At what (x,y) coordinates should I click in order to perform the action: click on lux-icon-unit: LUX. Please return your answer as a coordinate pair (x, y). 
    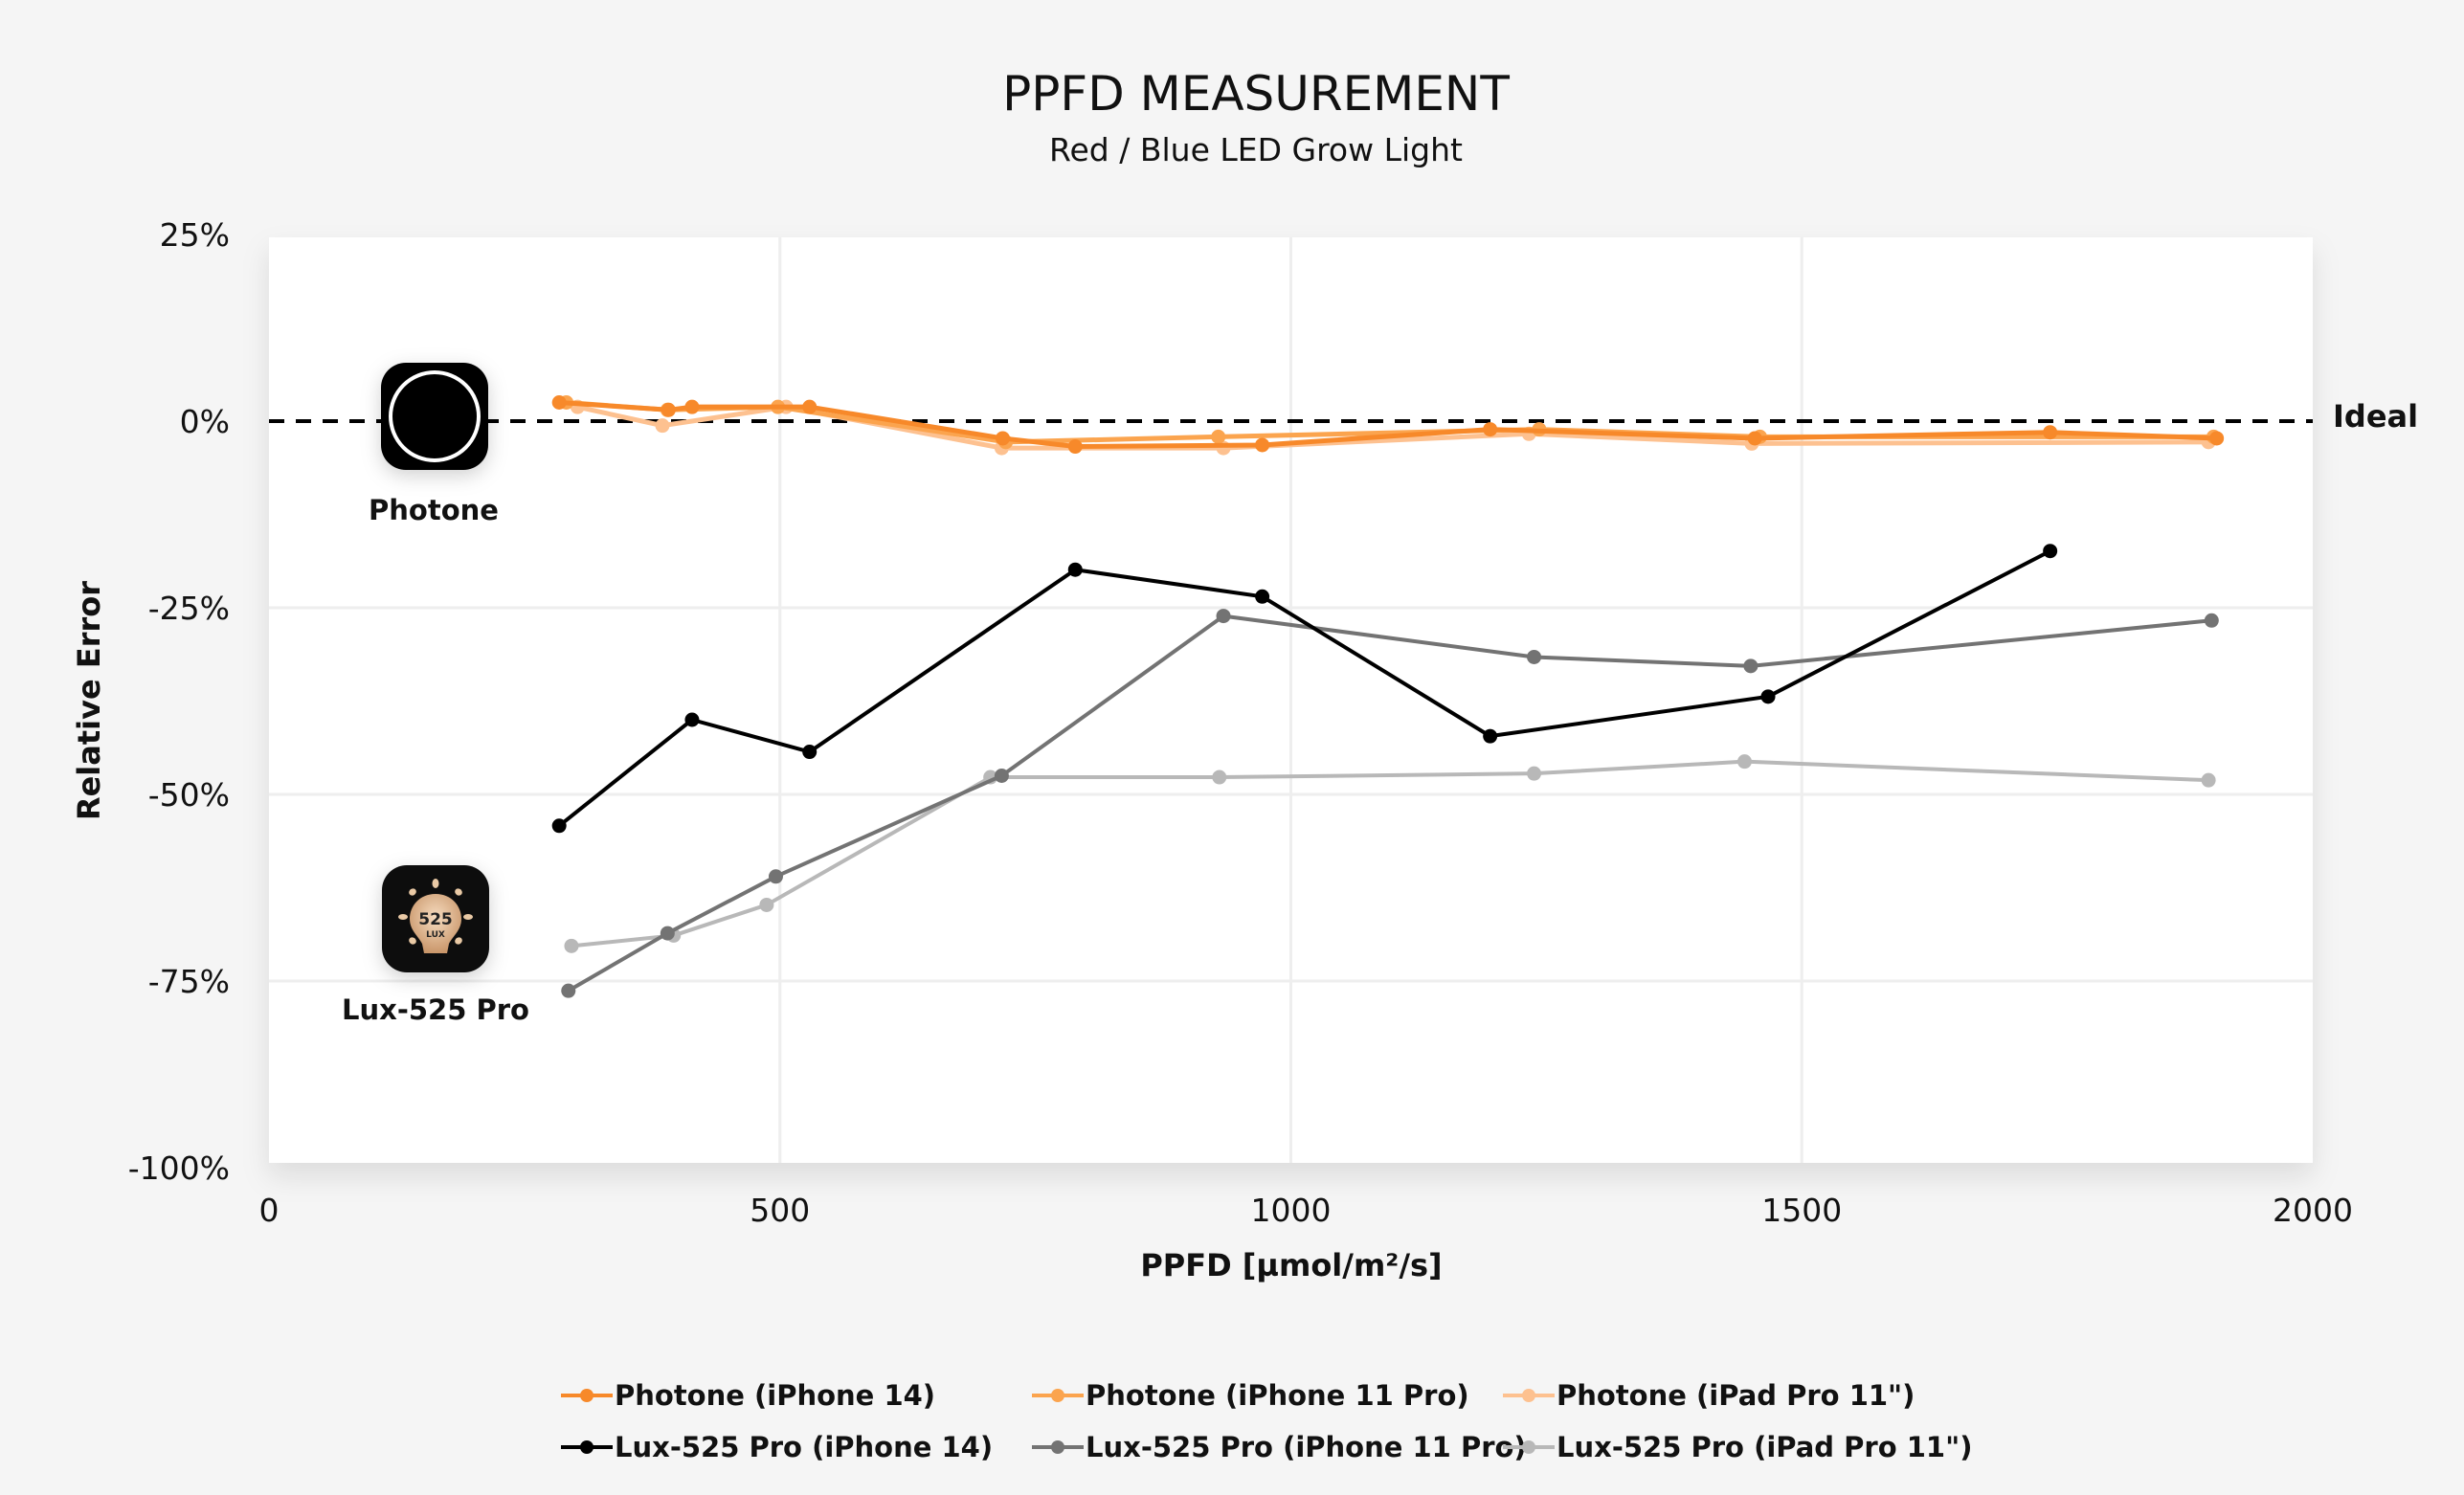
    Looking at the image, I should click on (436, 935).